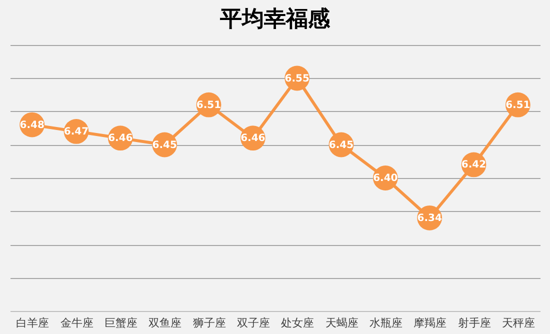  What do you see at coordinates (429, 218) in the screenshot?
I see `data-label: 6.34` at bounding box center [429, 218].